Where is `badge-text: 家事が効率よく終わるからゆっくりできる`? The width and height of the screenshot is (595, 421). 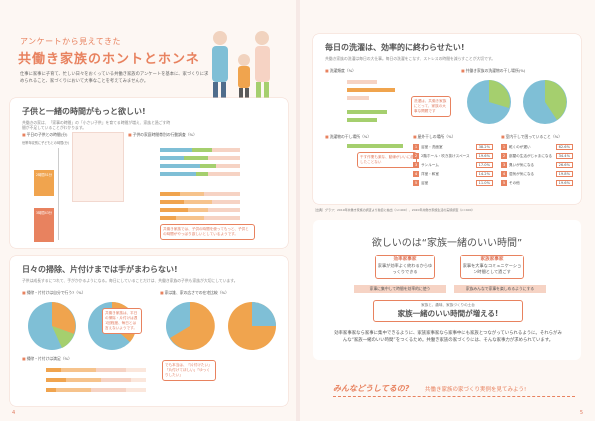 badge-text: 家事が効率よく終わるからゆっくりできる is located at coordinates (405, 268).